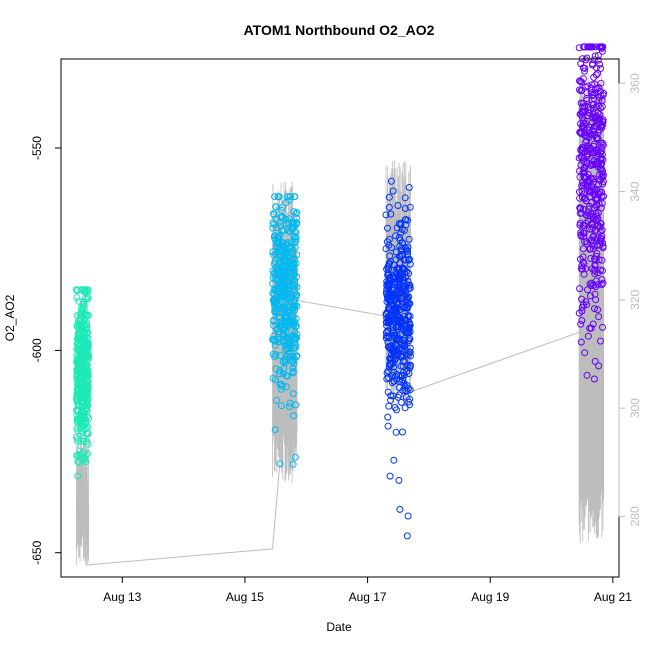  Describe the element at coordinates (339, 627) in the screenshot. I see `x-axis-label: Date` at that location.